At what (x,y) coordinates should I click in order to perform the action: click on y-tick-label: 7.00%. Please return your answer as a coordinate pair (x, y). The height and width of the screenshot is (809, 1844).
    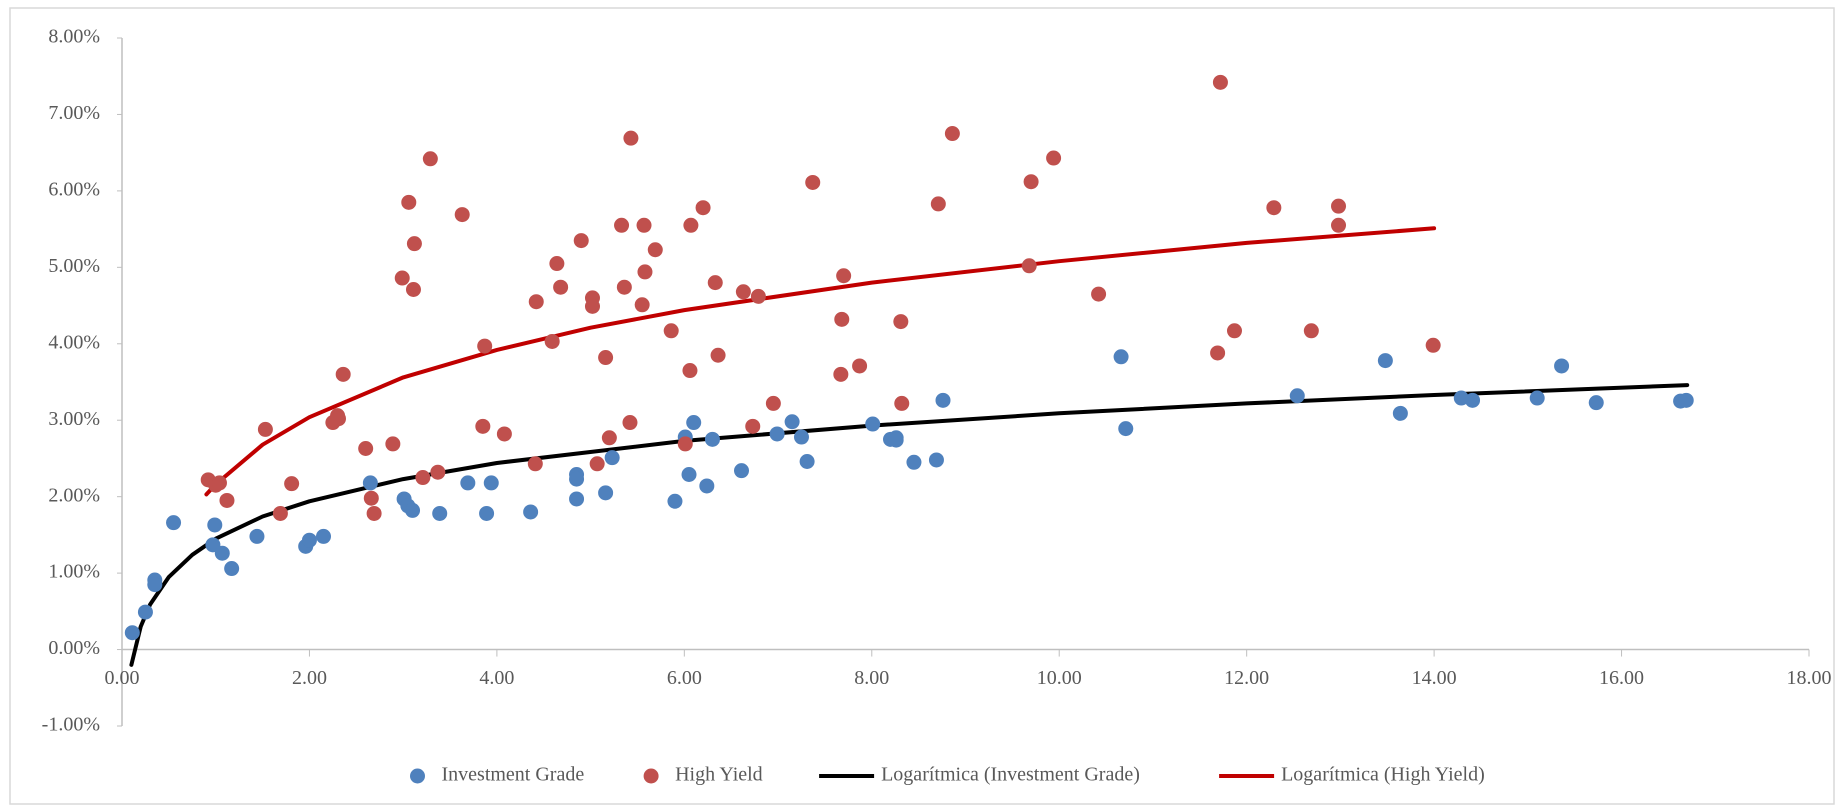
    Looking at the image, I should click on (74, 113).